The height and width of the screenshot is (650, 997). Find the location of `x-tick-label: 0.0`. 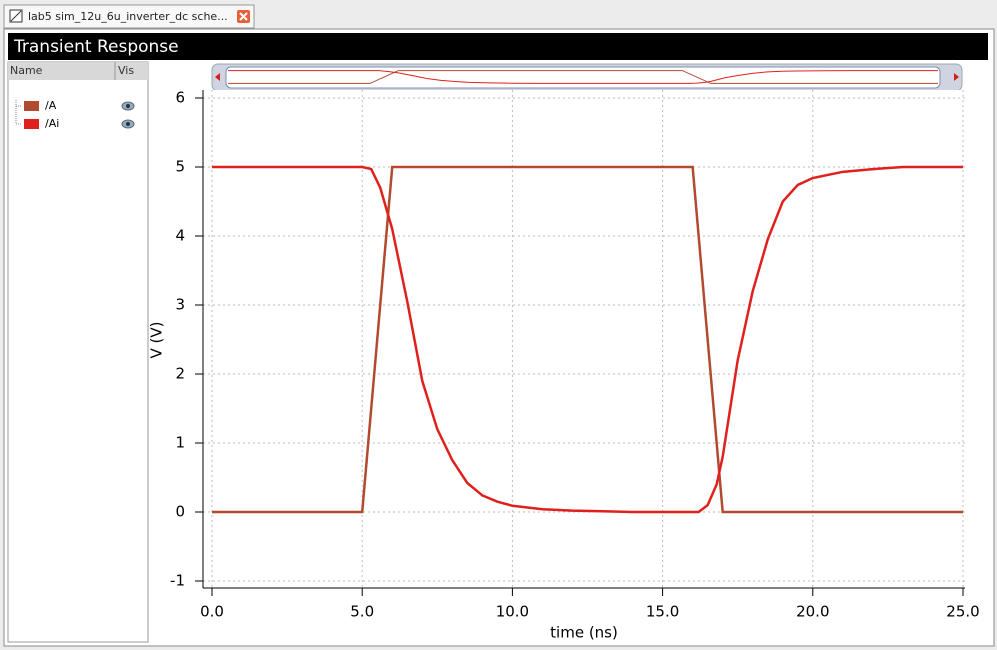

x-tick-label: 0.0 is located at coordinates (212, 612).